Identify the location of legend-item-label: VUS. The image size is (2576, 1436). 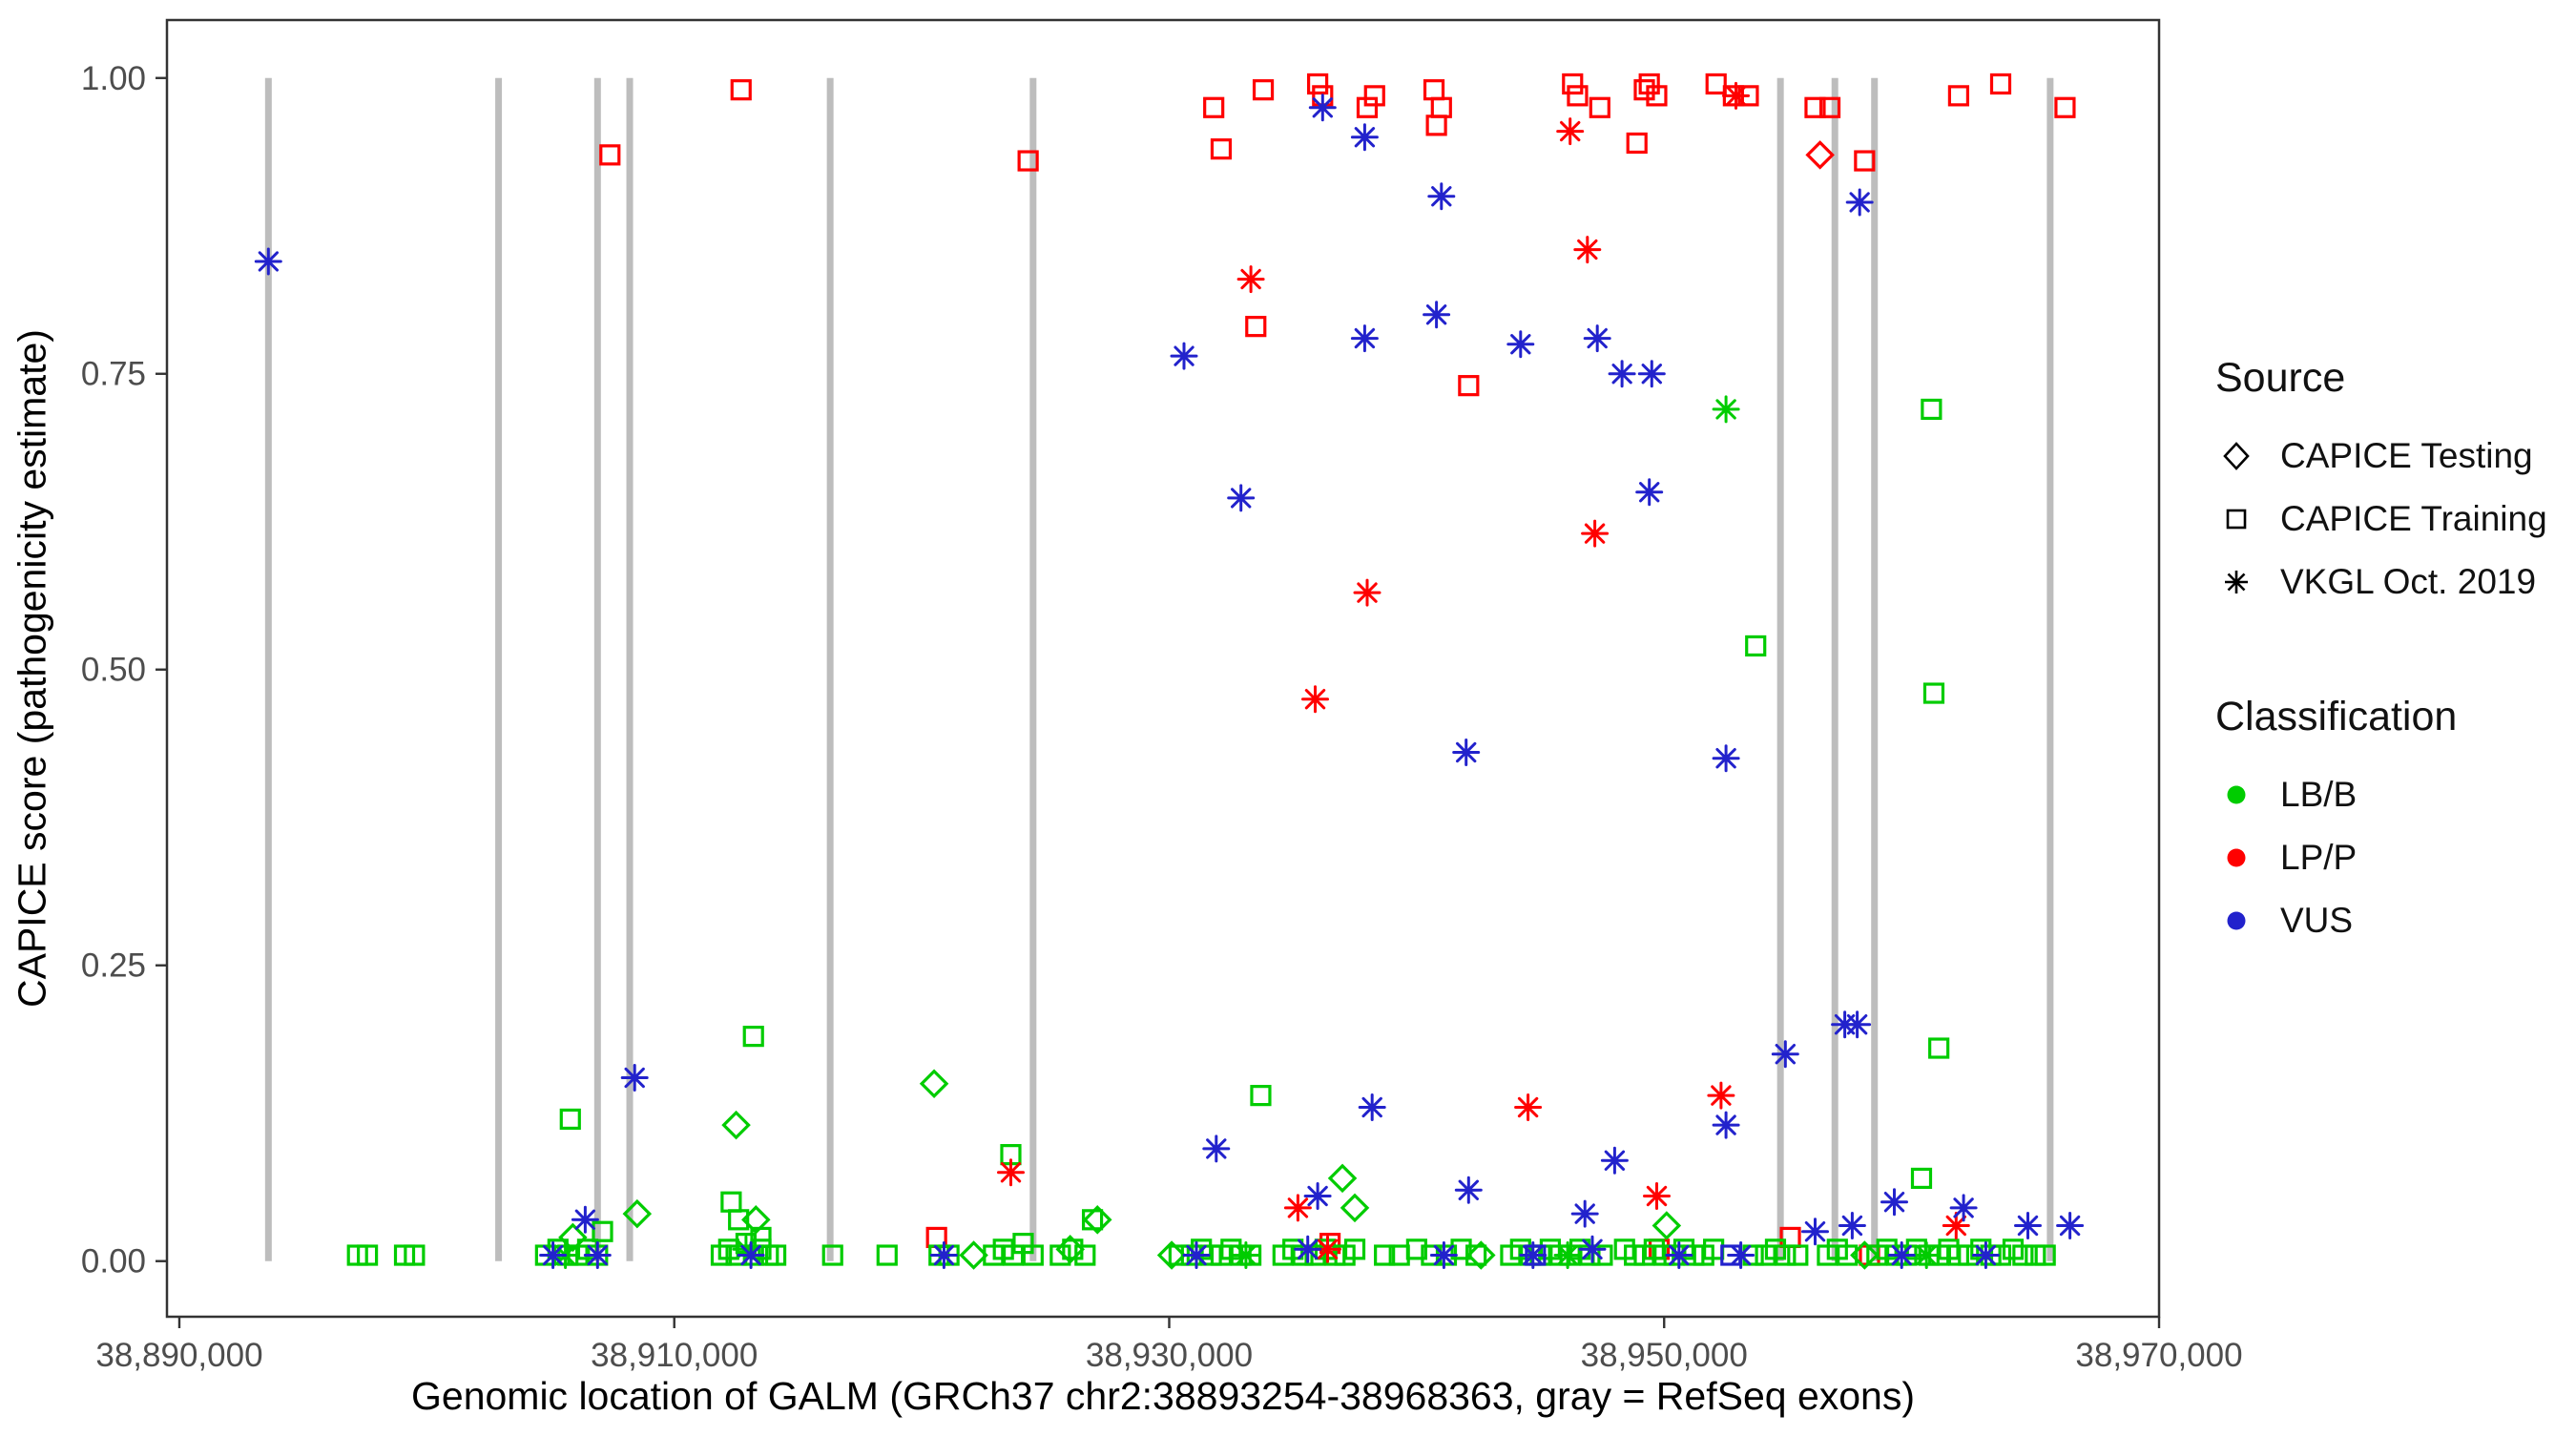
(2317, 920).